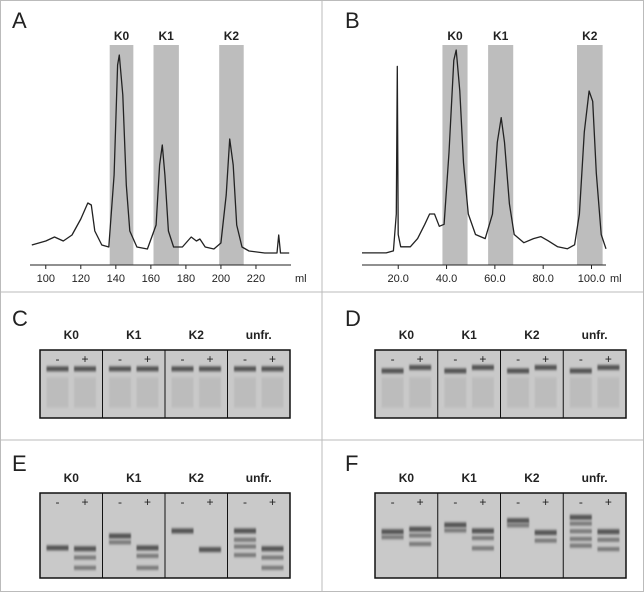 Image resolution: width=644 pixels, height=592 pixels. What do you see at coordinates (20, 318) in the screenshot?
I see `panel-label: C` at bounding box center [20, 318].